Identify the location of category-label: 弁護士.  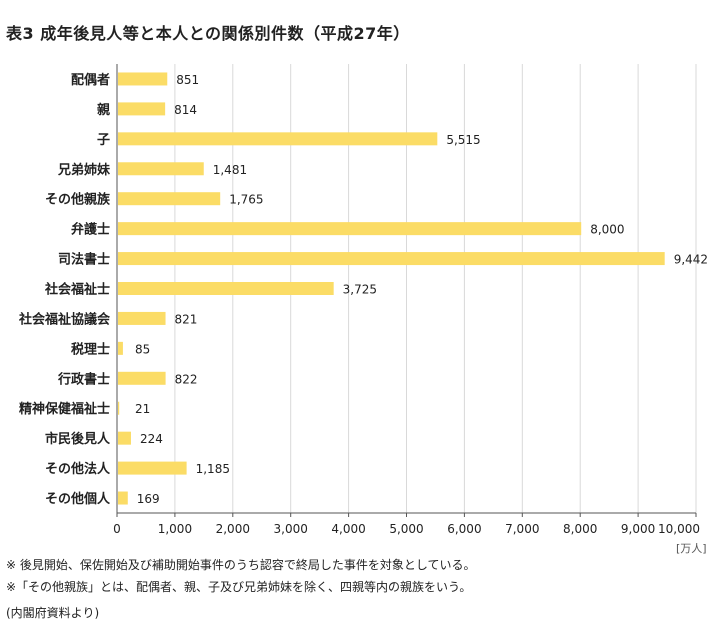
(90, 230).